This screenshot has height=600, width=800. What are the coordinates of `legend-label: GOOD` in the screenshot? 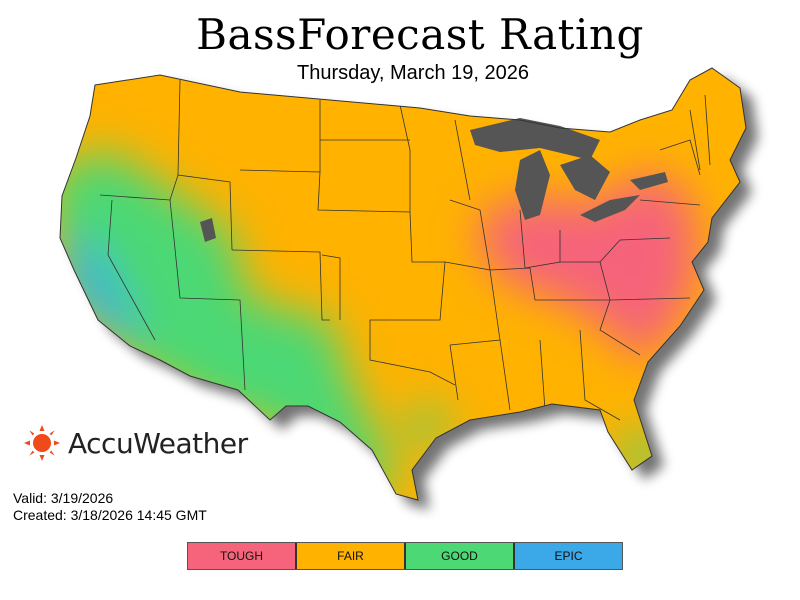 It's located at (459, 556).